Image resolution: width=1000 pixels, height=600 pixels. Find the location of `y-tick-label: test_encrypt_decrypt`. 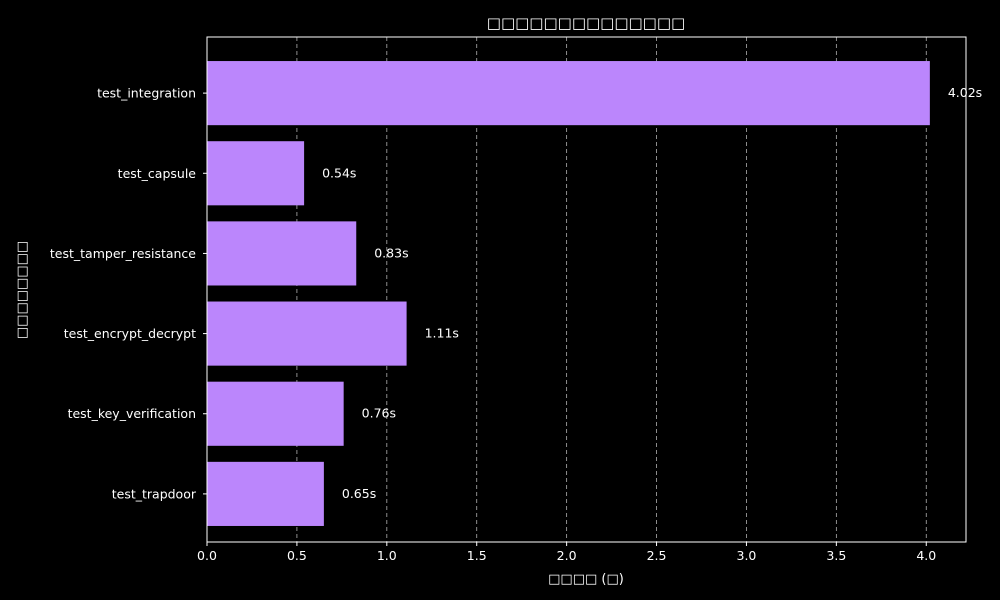

y-tick-label: test_encrypt_decrypt is located at coordinates (130, 333).